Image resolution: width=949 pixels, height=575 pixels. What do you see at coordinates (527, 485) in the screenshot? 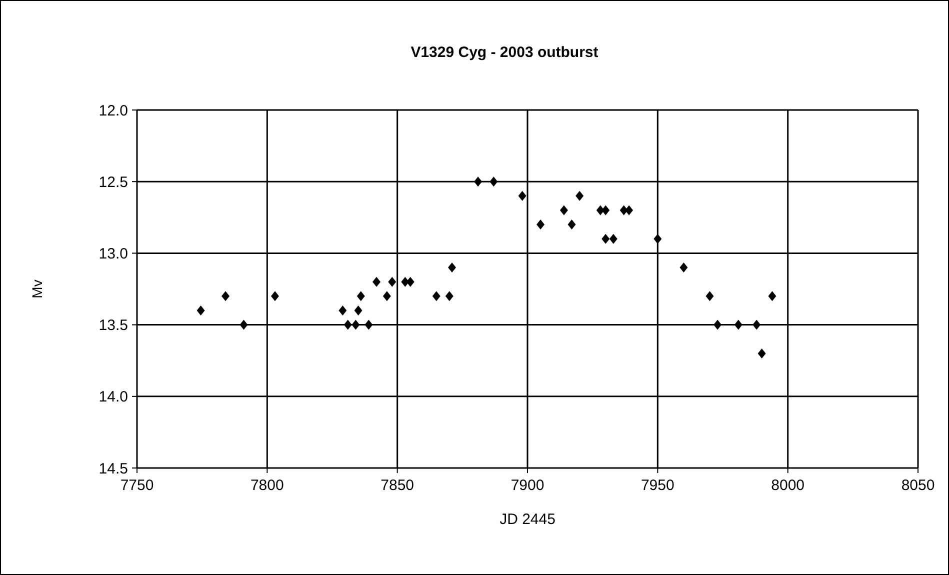
I see `x-tick-label: 7900` at bounding box center [527, 485].